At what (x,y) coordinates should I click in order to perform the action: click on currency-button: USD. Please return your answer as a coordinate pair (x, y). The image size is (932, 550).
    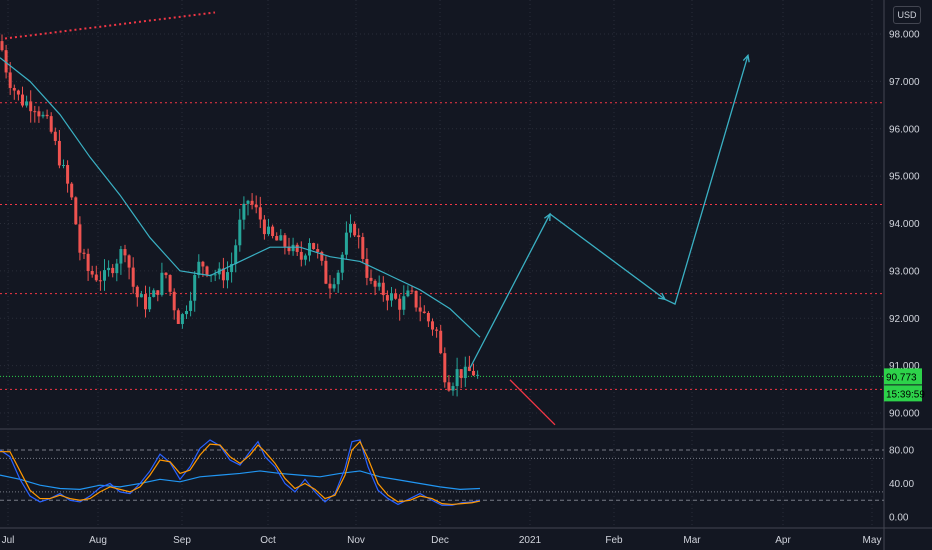
    Looking at the image, I should click on (907, 15).